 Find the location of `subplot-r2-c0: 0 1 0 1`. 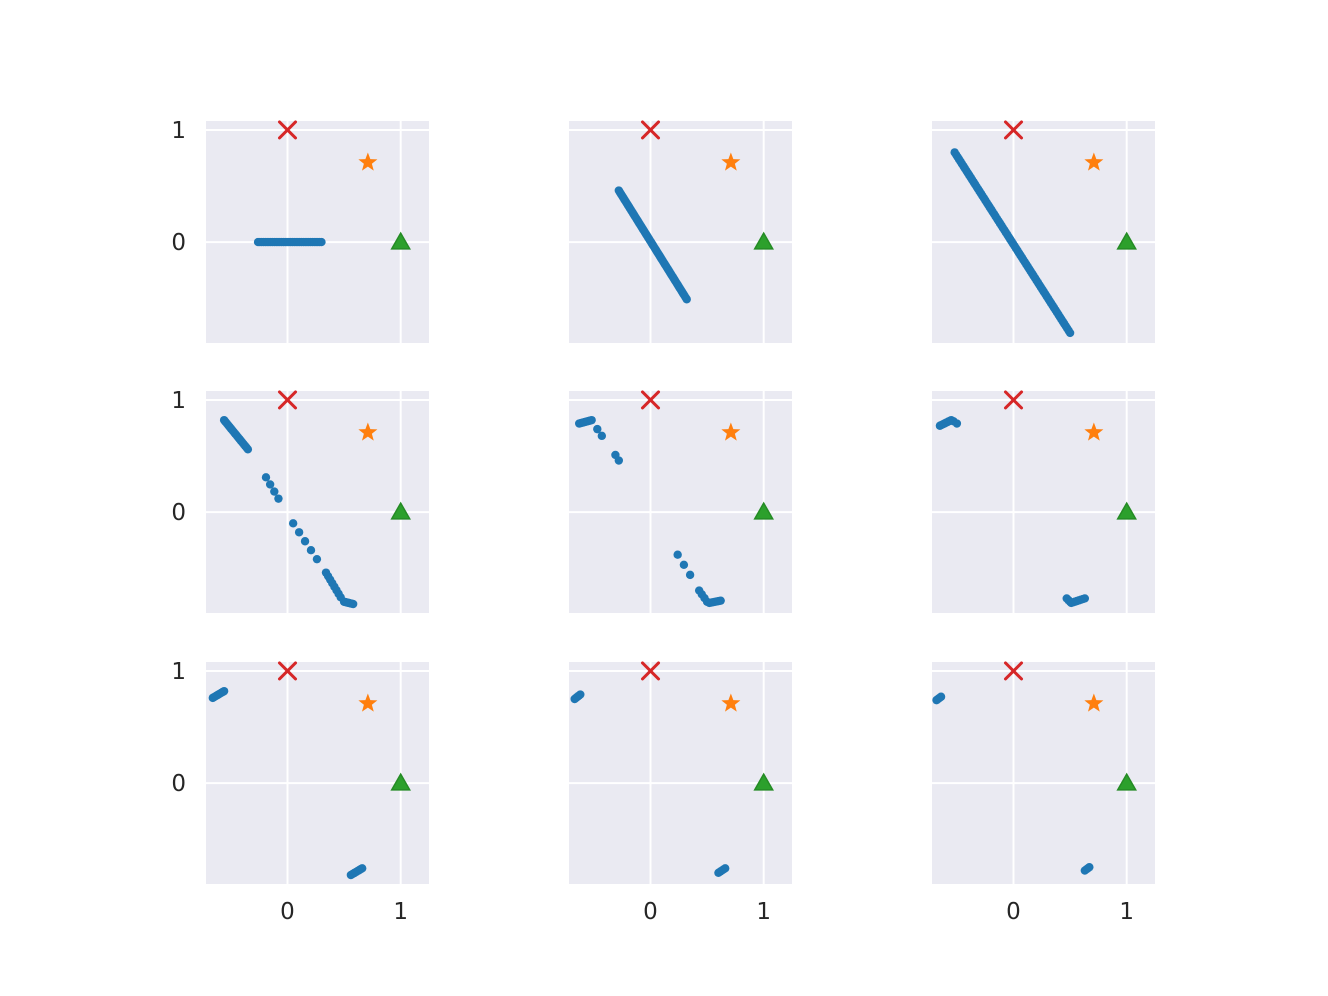

subplot-r2-c0: 0 1 0 1 is located at coordinates (300, 792).